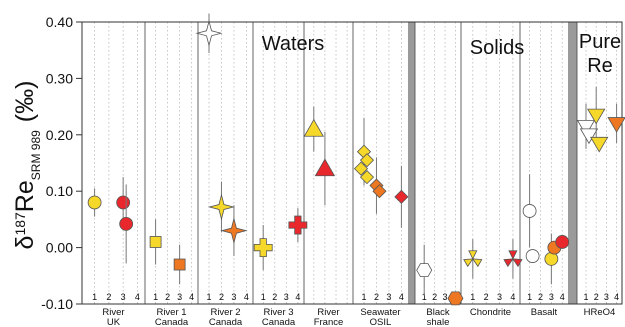  What do you see at coordinates (59, 248) in the screenshot?
I see `y-tick-label: 0.00` at bounding box center [59, 248].